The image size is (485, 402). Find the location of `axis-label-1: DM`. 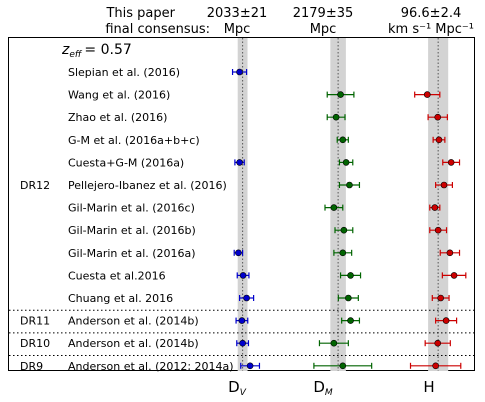

axis-label-1: DM is located at coordinates (323, 388).